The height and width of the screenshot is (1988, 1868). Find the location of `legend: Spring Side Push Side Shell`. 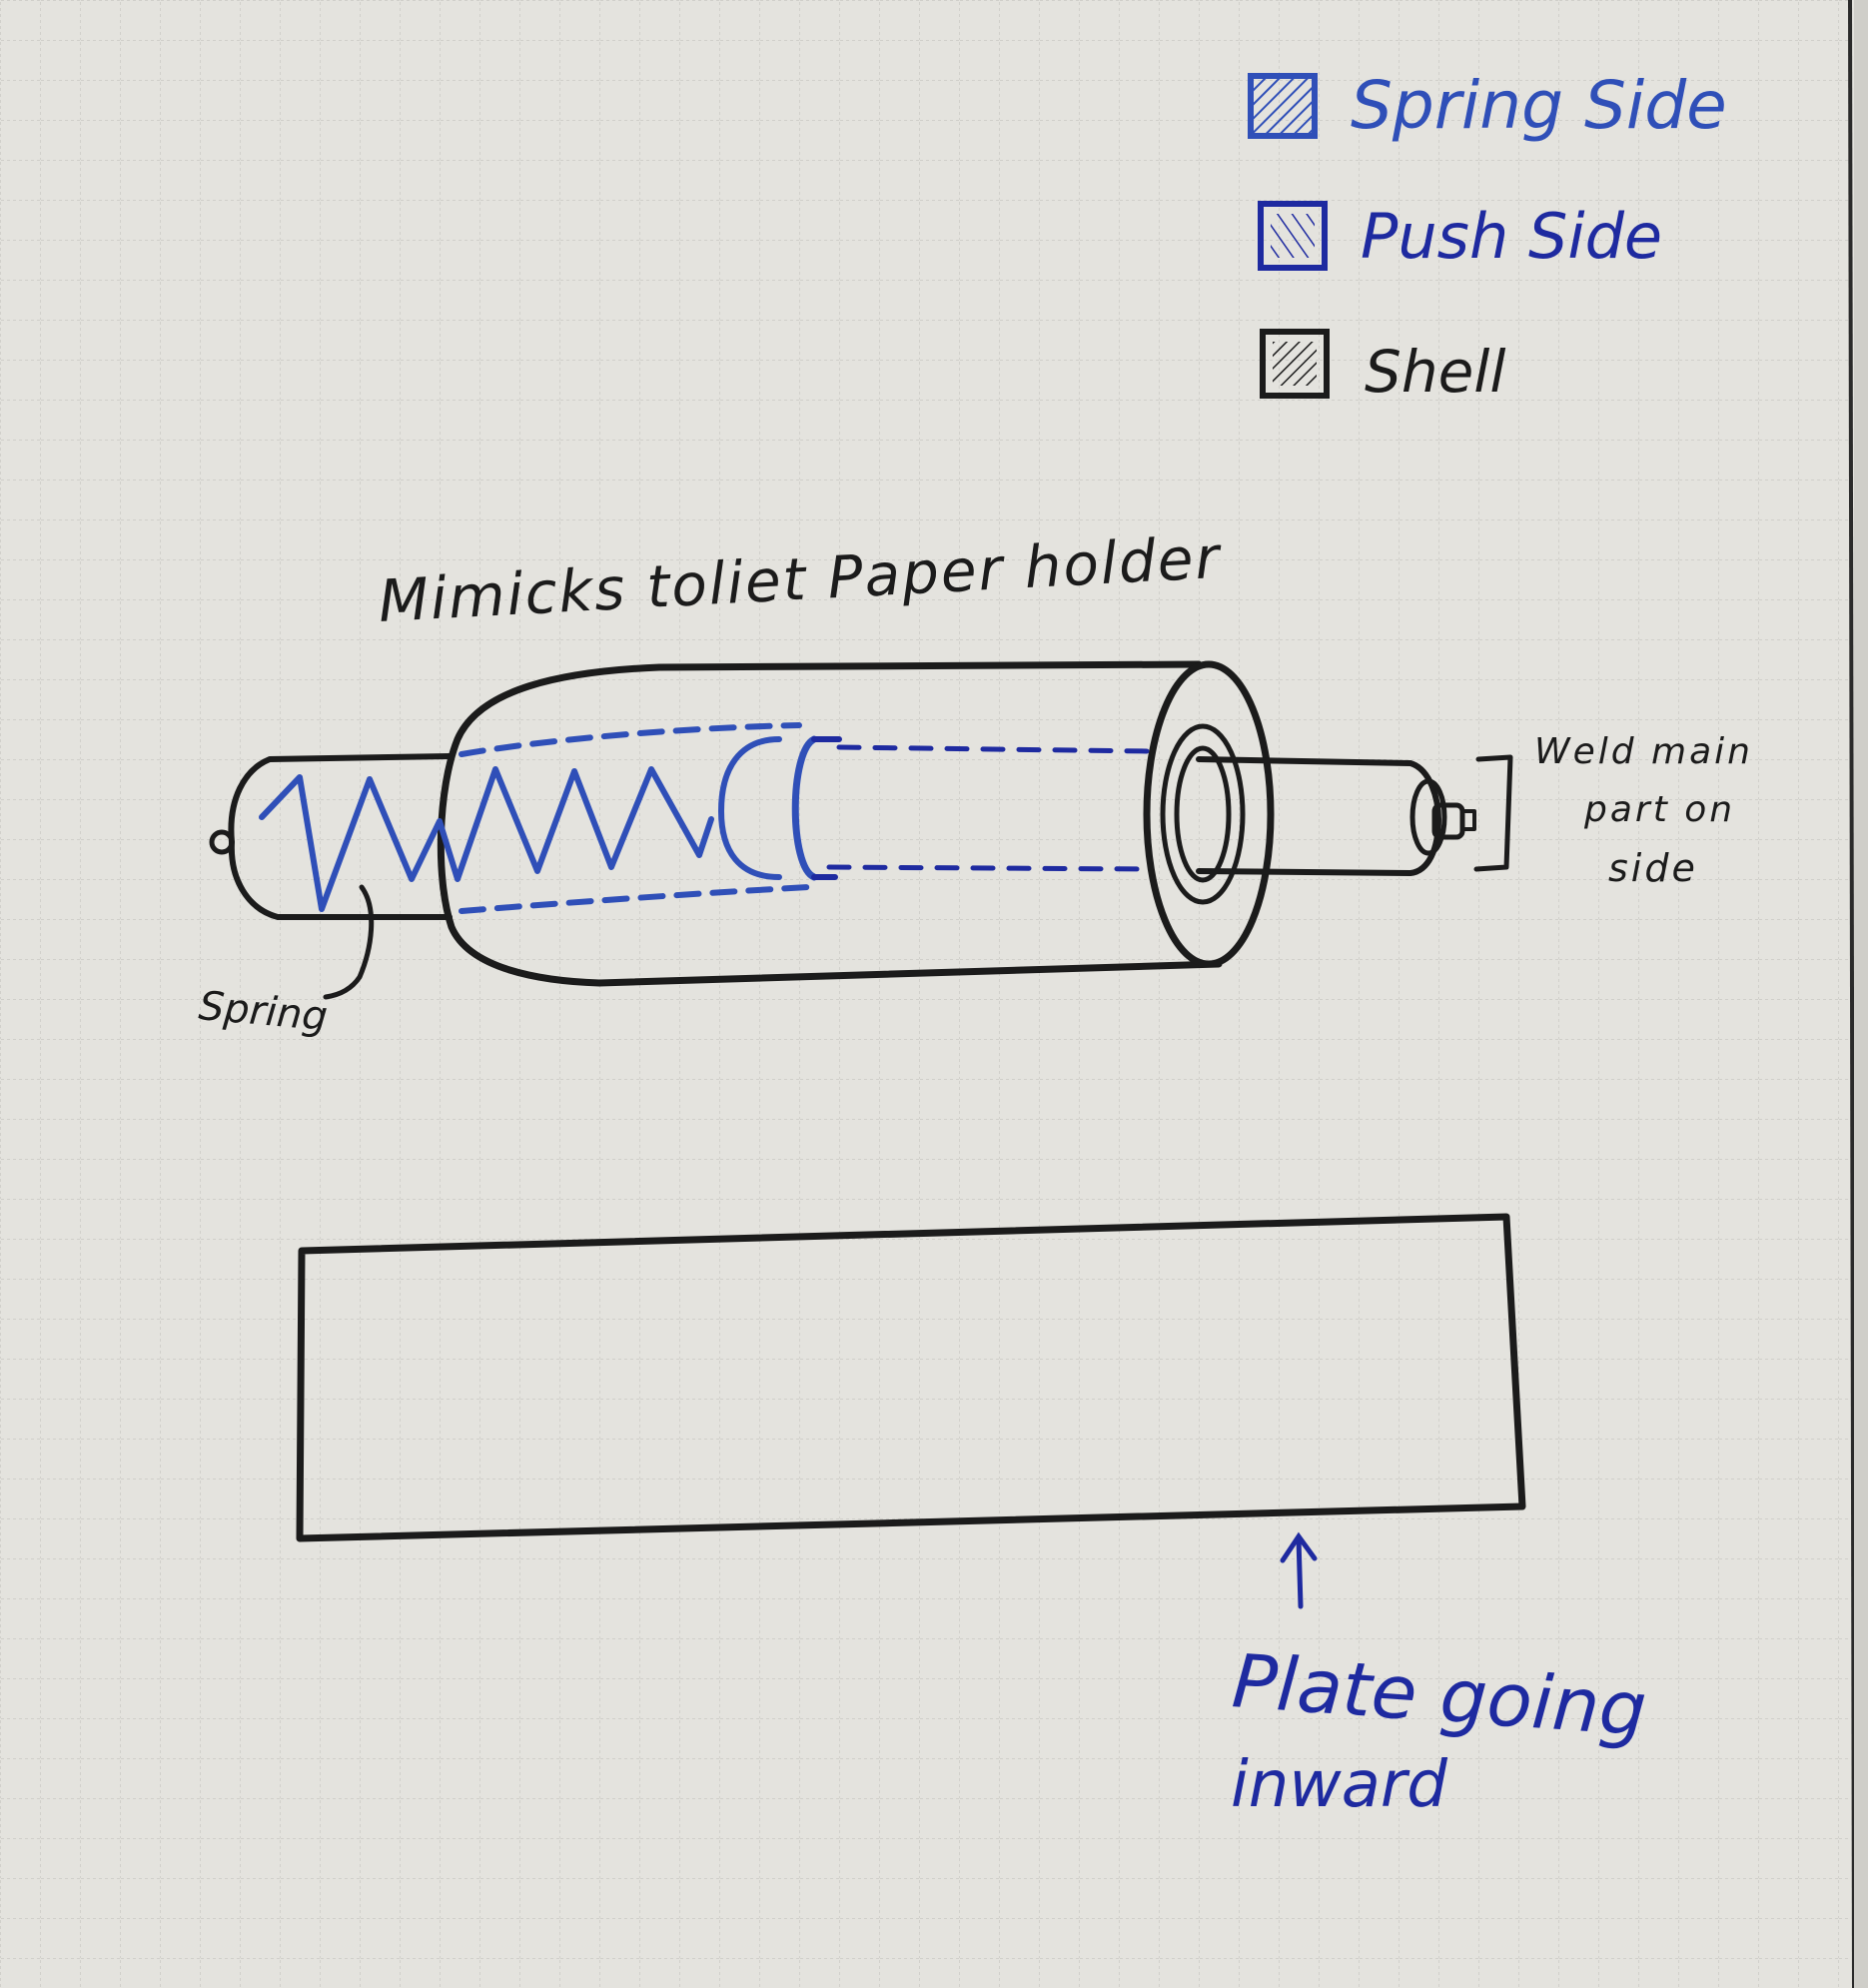

legend: Spring Side Push Side Shell is located at coordinates (1487, 236).